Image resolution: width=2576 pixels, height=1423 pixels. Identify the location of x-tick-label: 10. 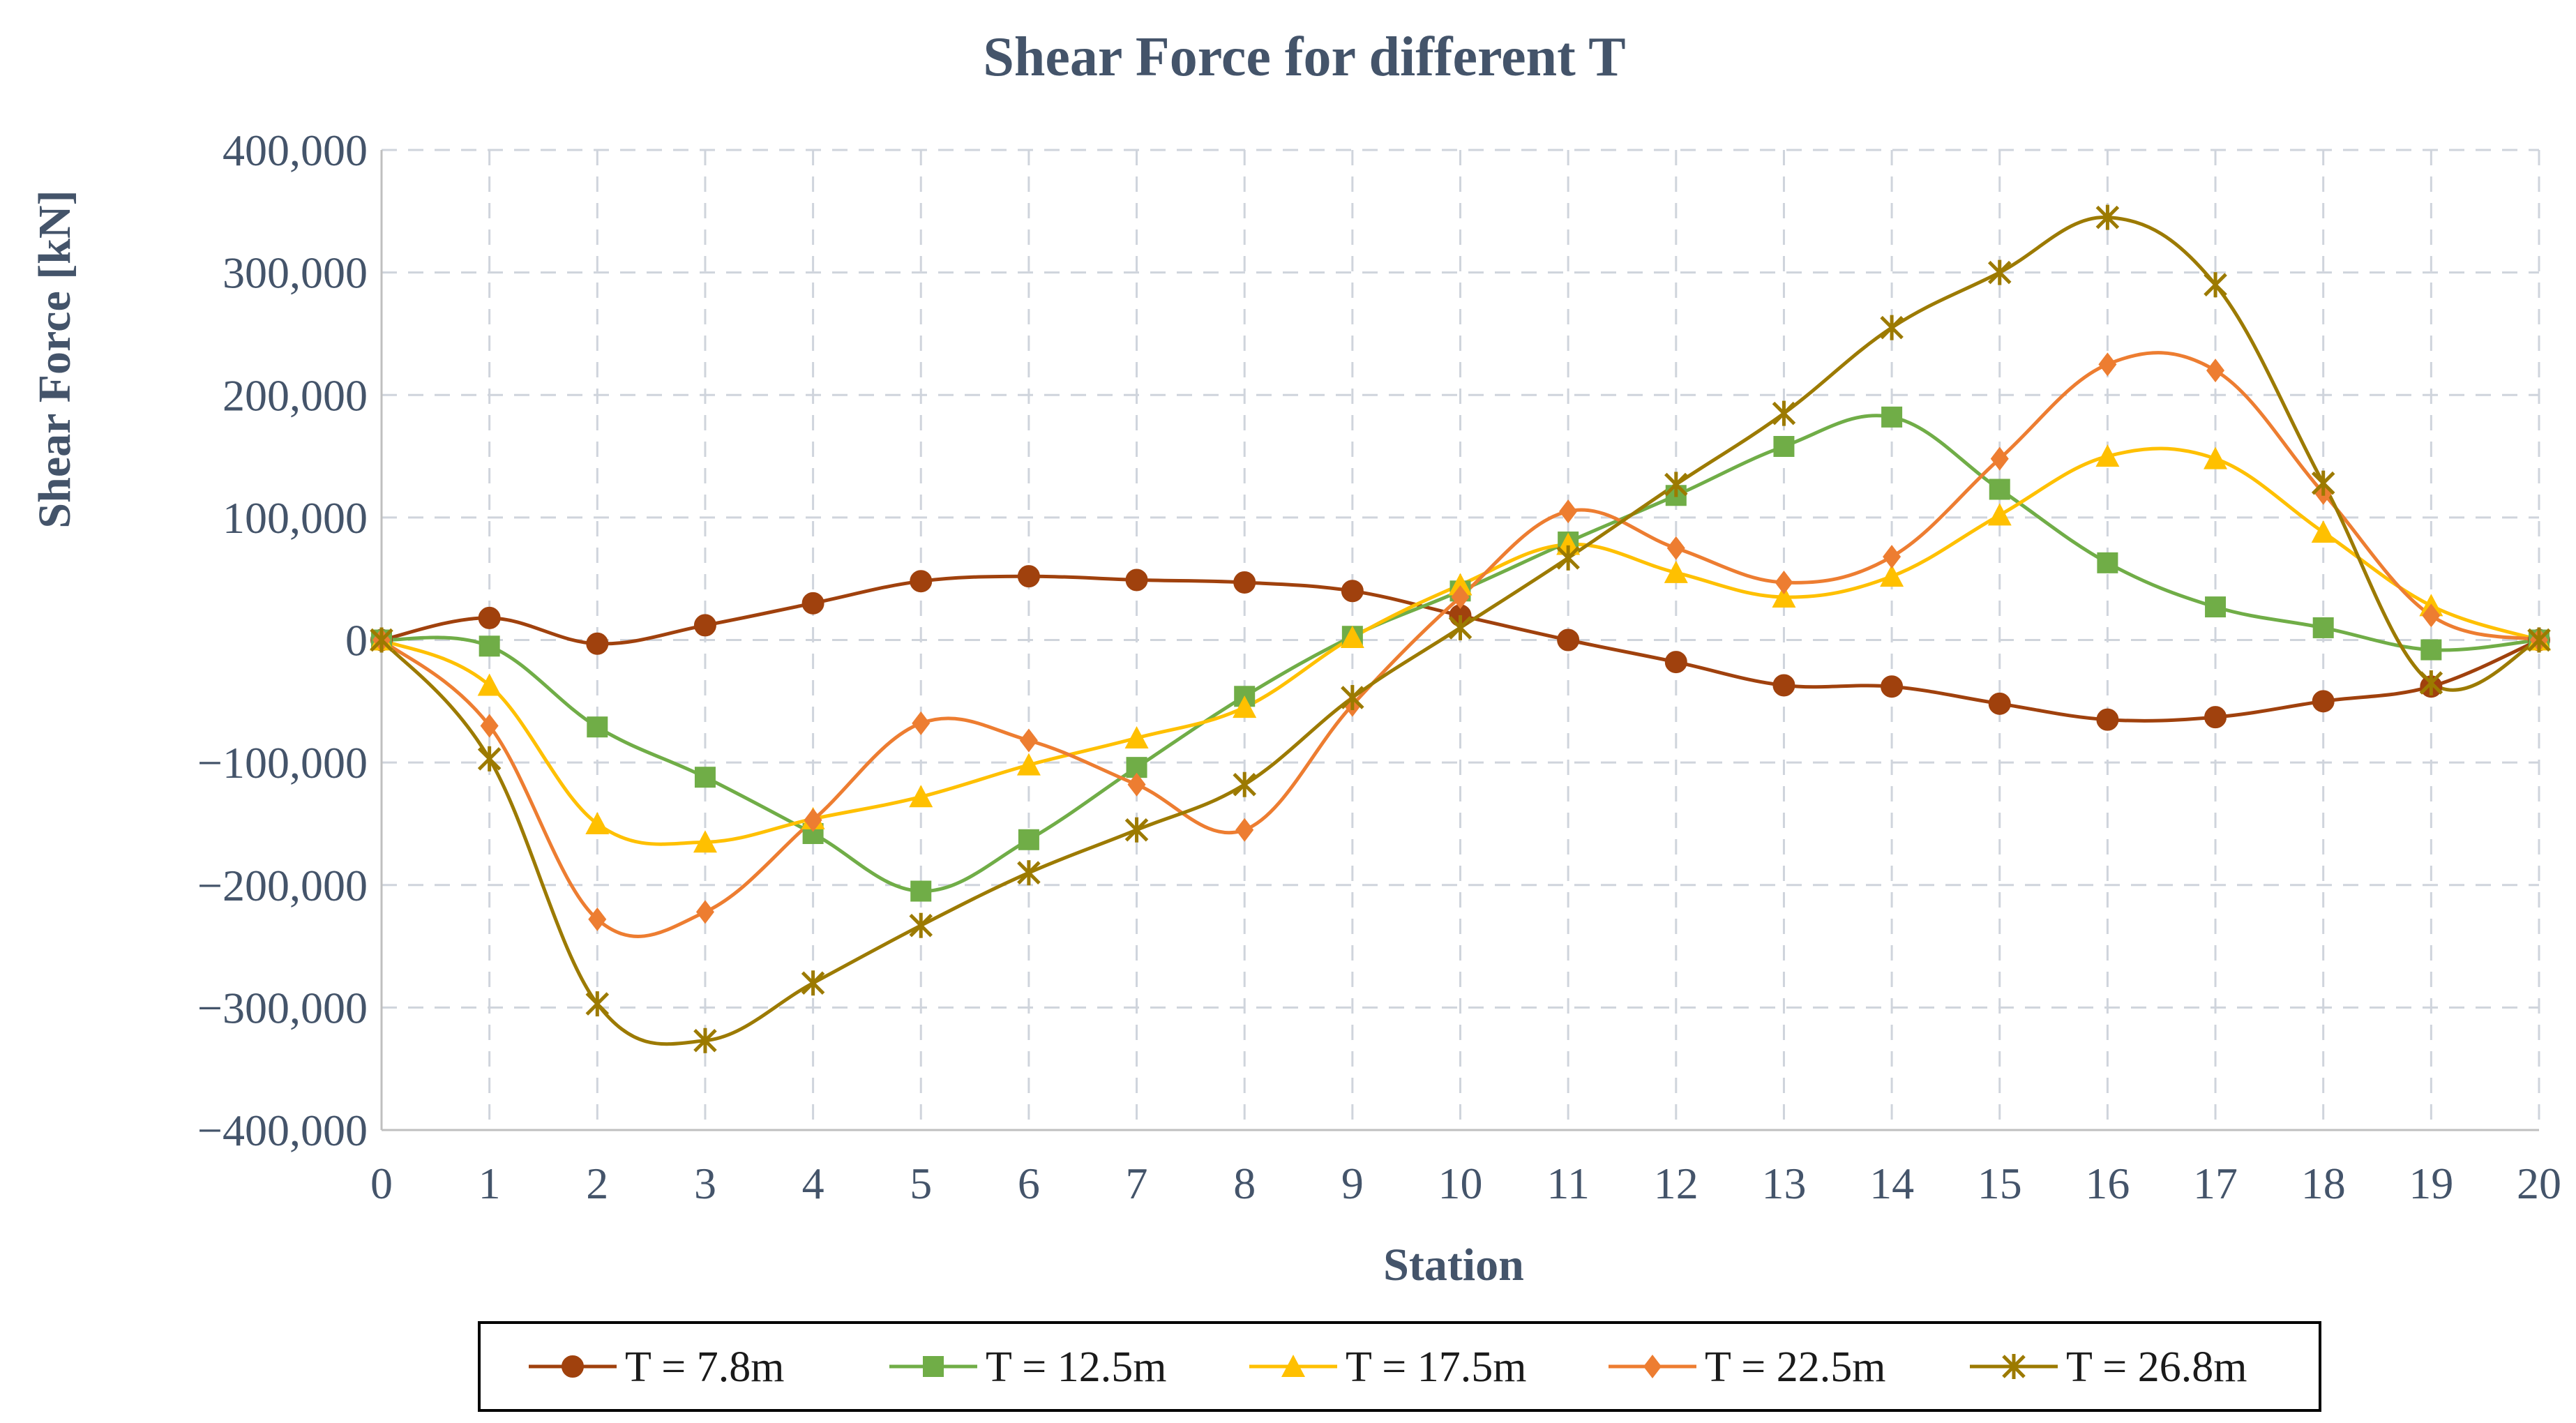
(1460, 1183).